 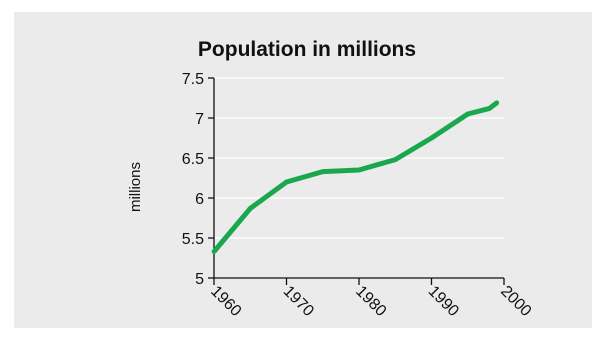 I want to click on y-tick-label: 5.5, so click(x=193, y=239).